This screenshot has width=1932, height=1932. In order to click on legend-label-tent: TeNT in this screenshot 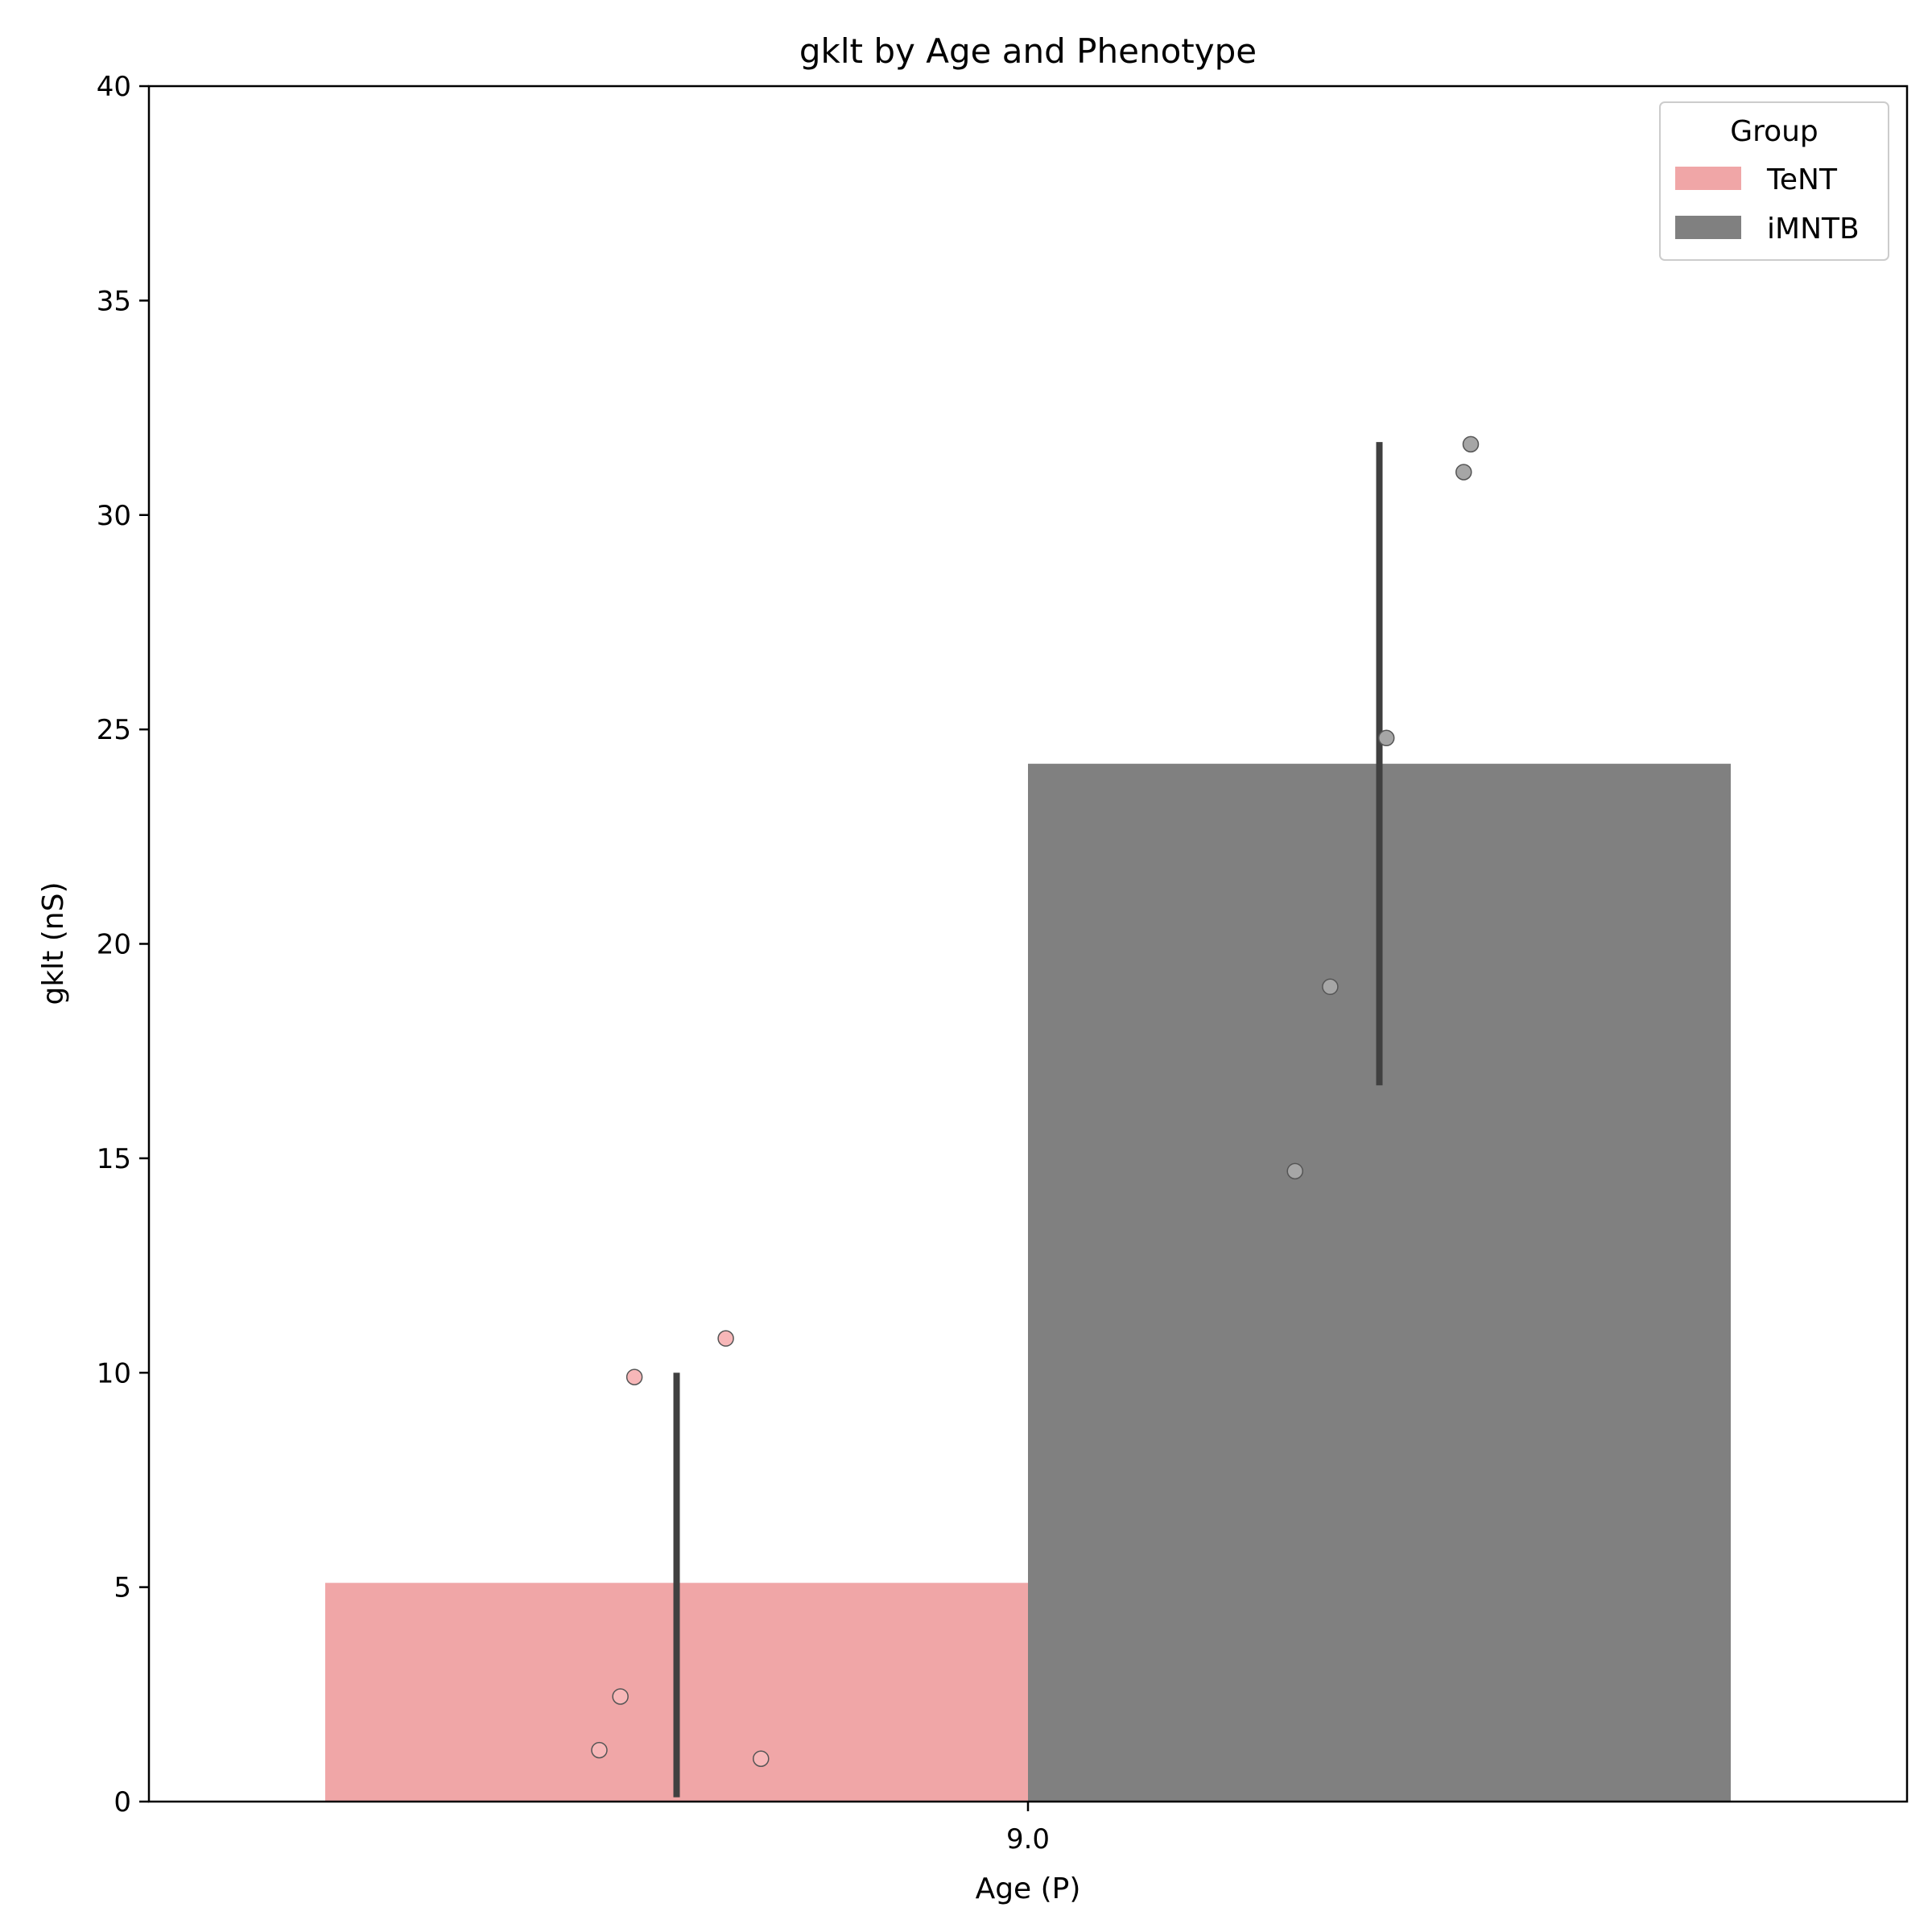, I will do `click(1802, 179)`.